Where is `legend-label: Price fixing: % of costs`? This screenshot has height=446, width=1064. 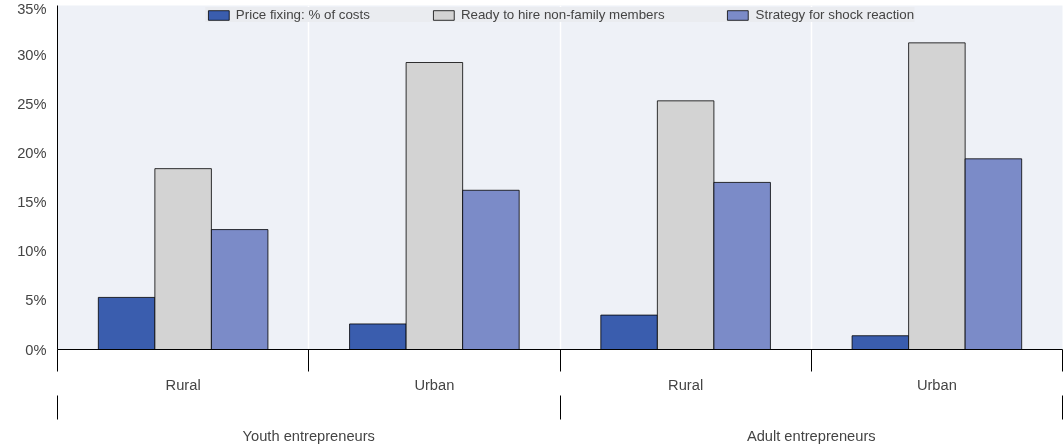
legend-label: Price fixing: % of costs is located at coordinates (302, 14).